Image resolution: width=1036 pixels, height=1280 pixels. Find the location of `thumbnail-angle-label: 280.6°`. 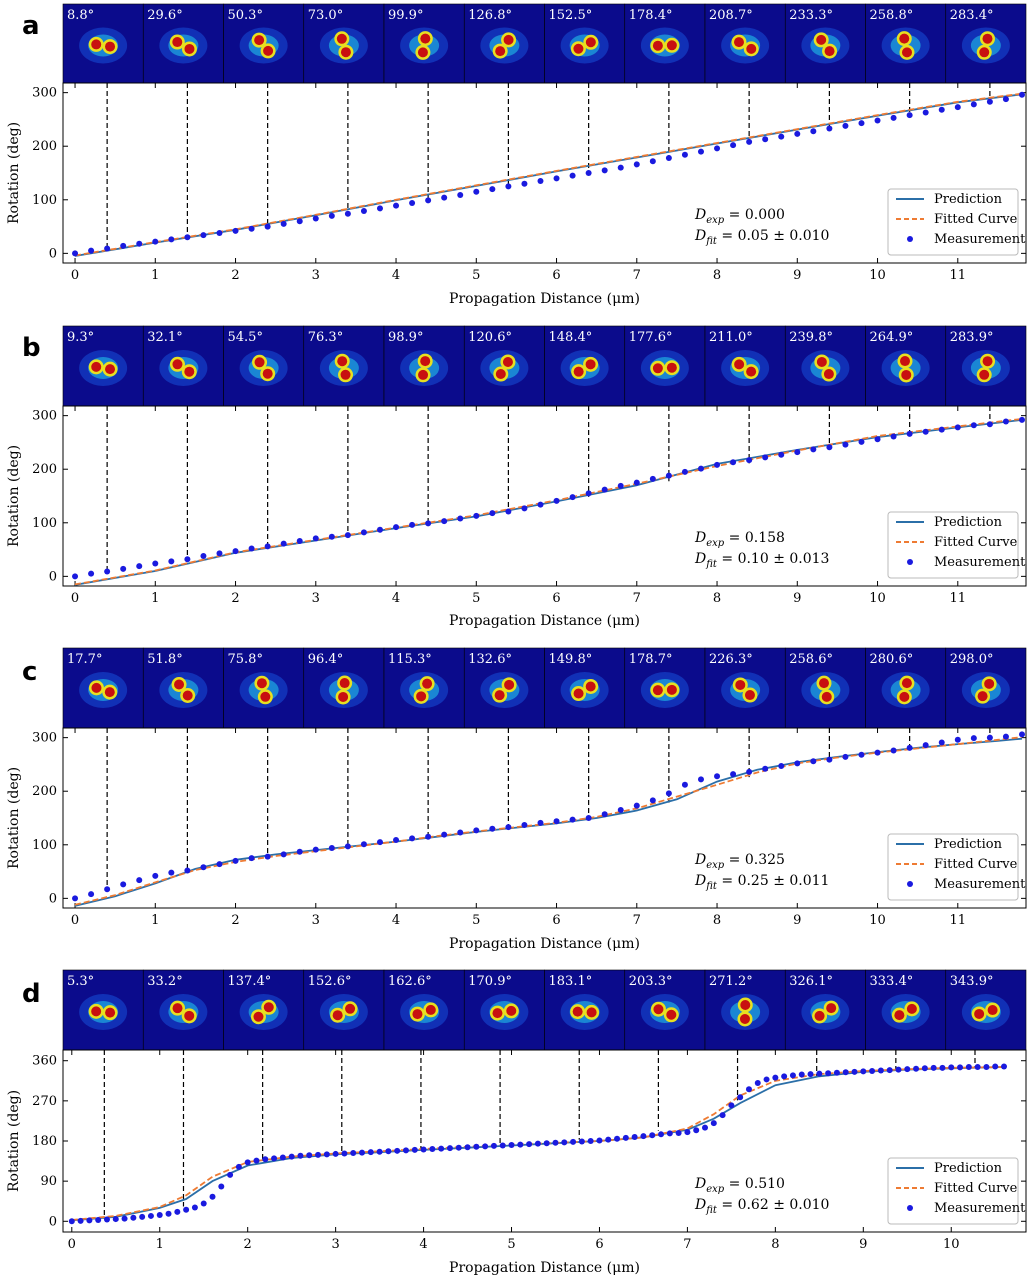

thumbnail-angle-label: 280.6° is located at coordinates (892, 659).